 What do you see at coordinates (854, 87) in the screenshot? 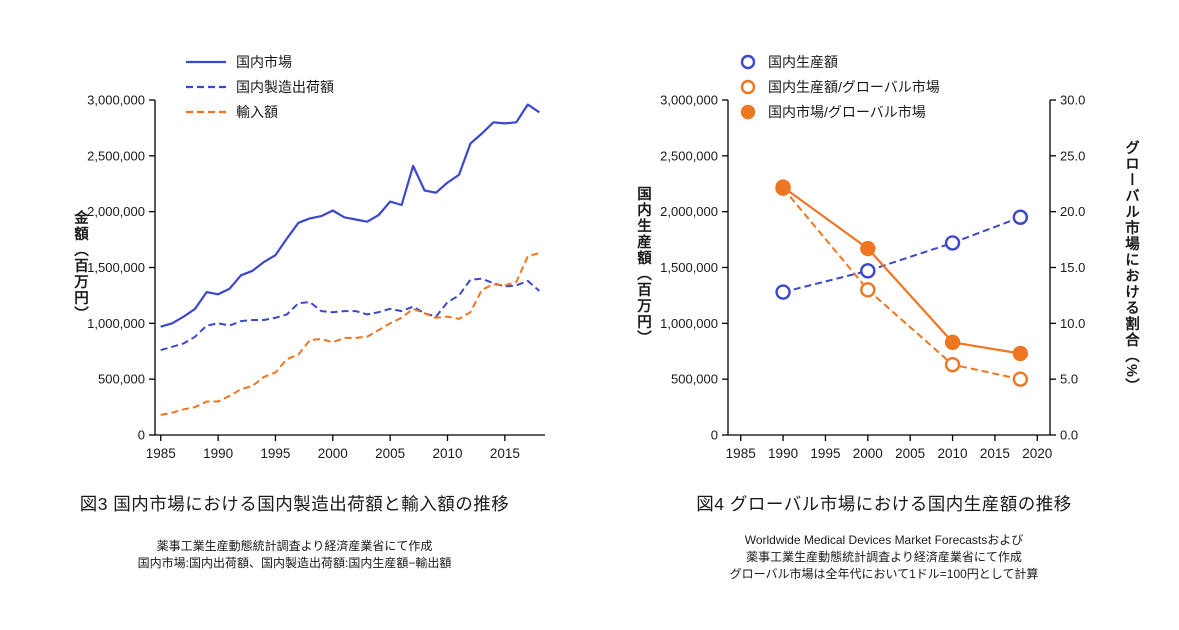
I see `legend-label: 国内生産額/グローバル市場` at bounding box center [854, 87].